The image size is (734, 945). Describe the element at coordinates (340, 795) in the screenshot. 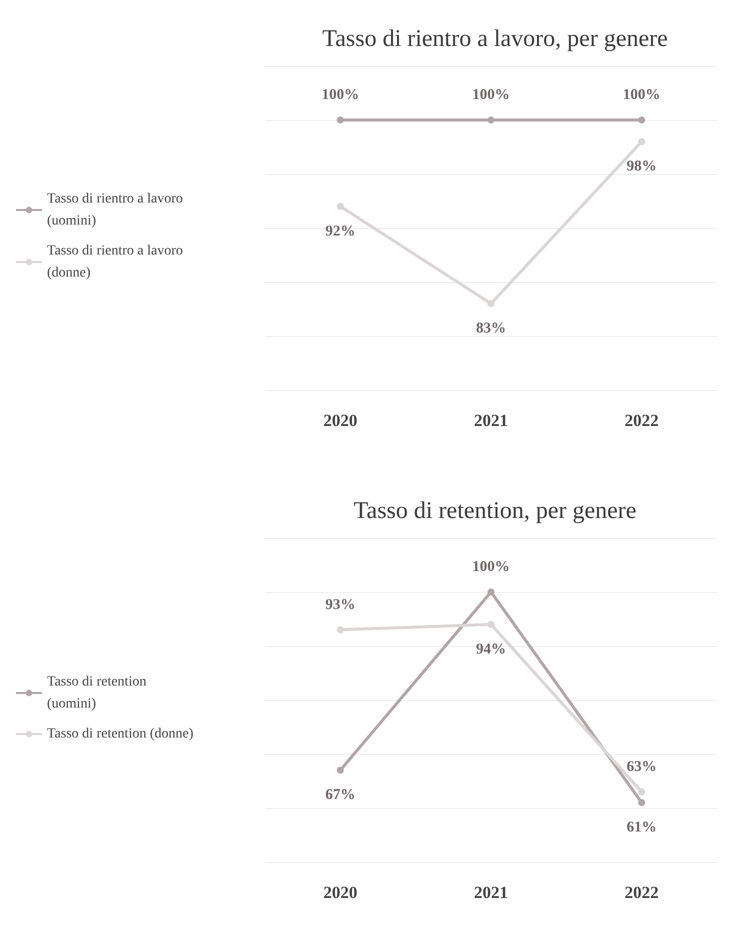

I see `data-label: 67%` at that location.